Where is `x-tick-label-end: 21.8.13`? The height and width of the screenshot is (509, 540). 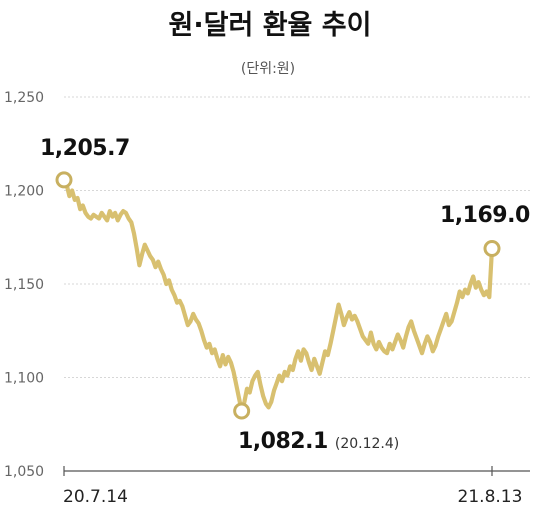
x-tick-label-end: 21.8.13 is located at coordinates (490, 497).